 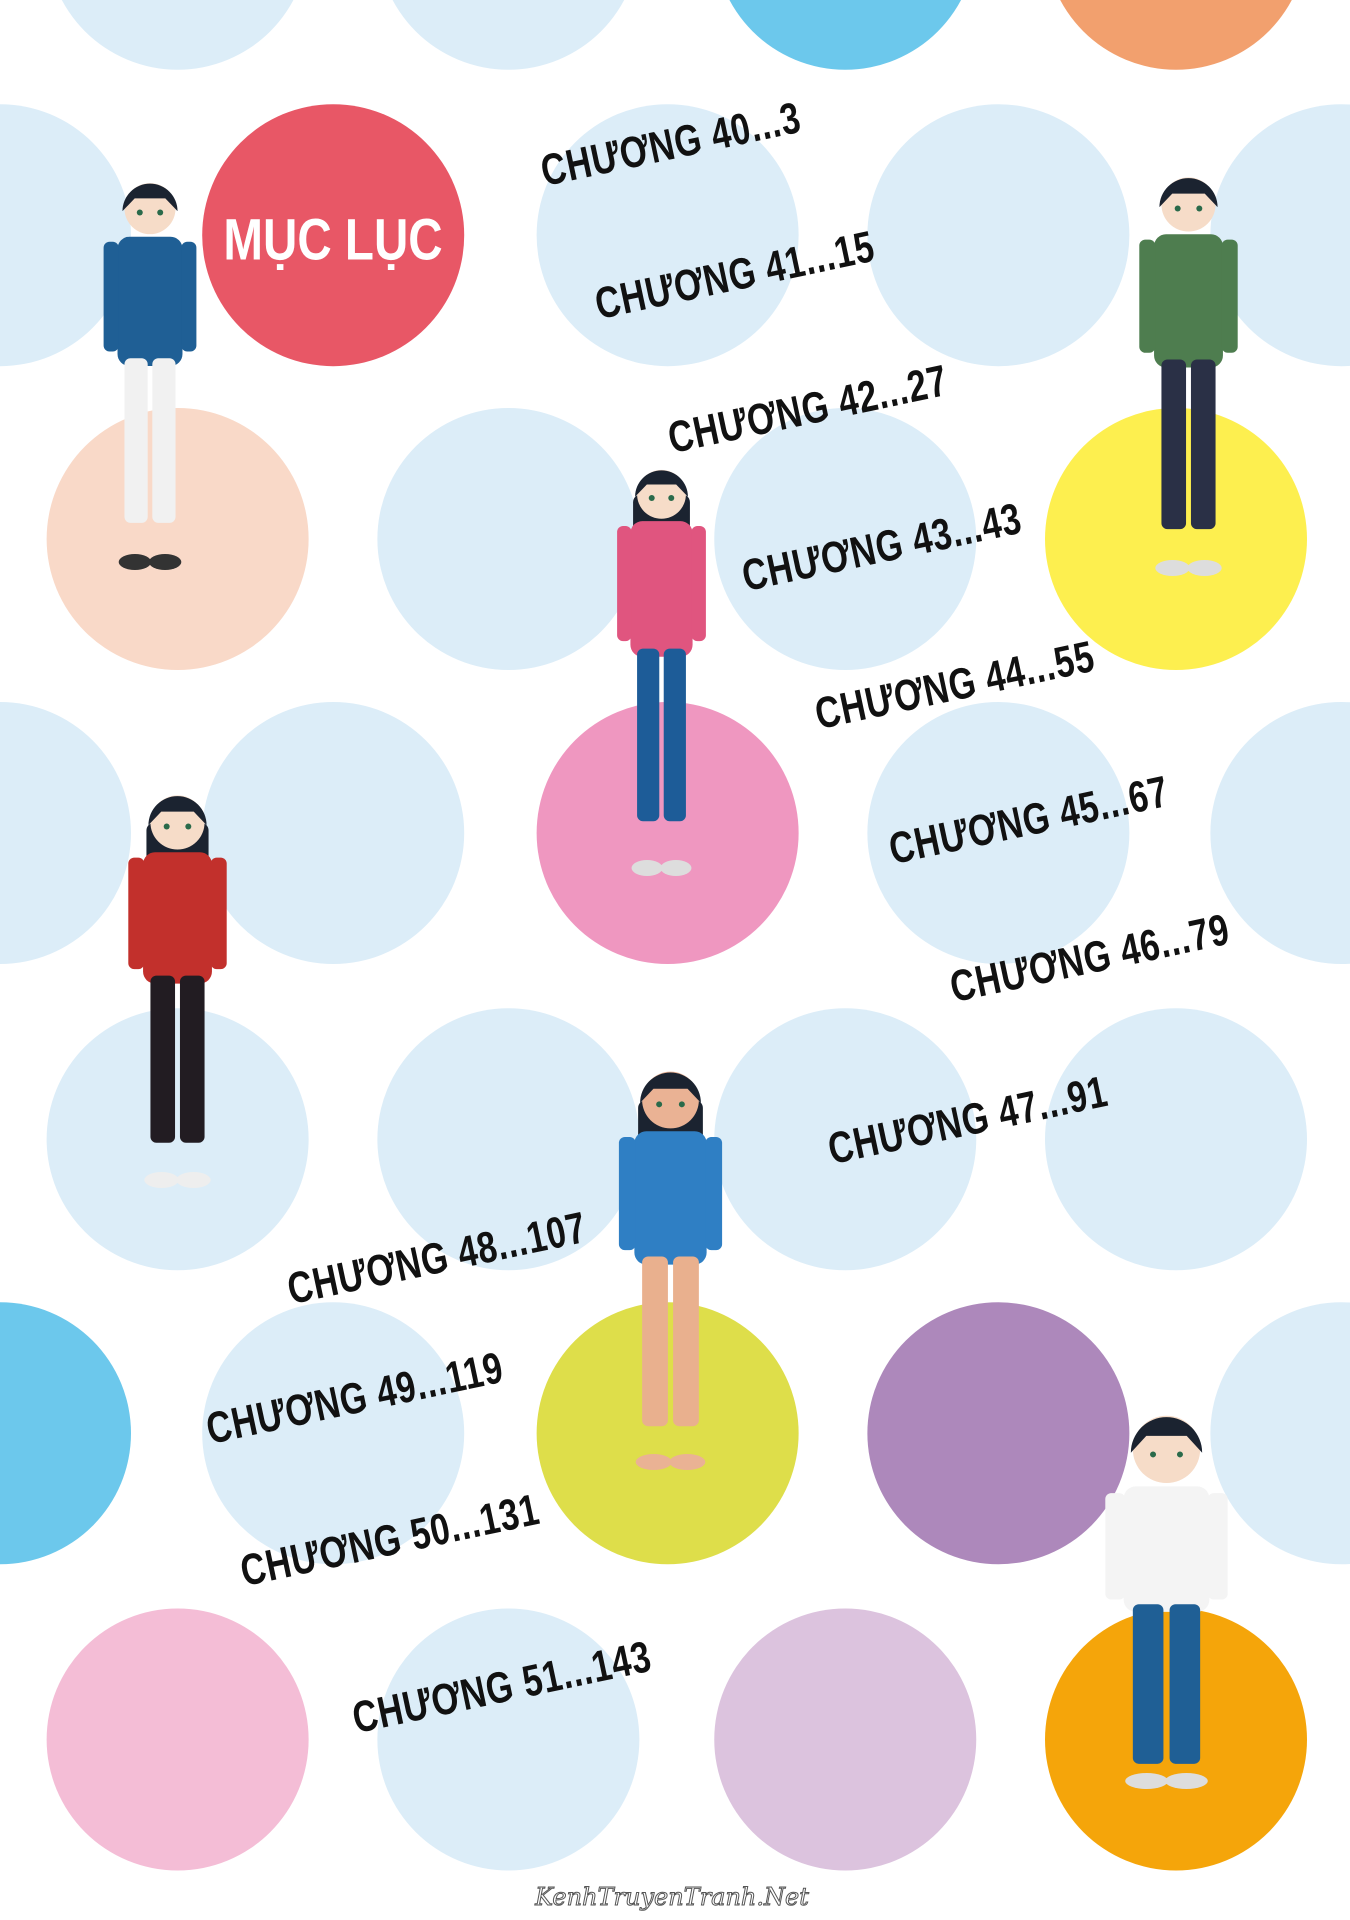 What do you see at coordinates (1188, 376) in the screenshot?
I see `girl-in-green-apron` at bounding box center [1188, 376].